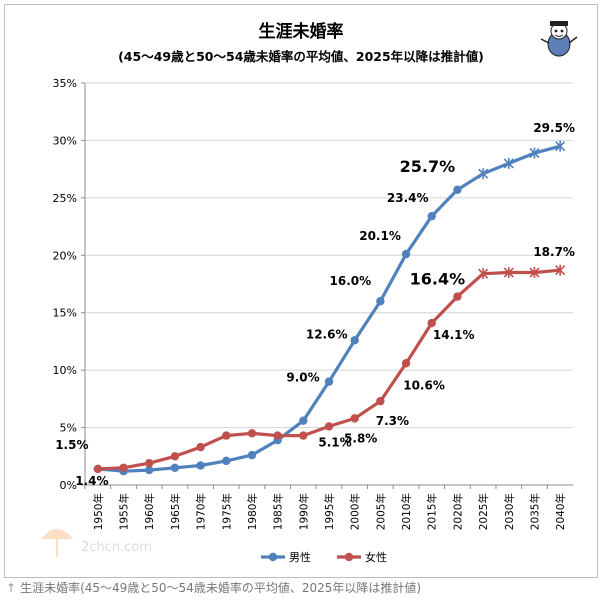 The width and height of the screenshot is (603, 604). Describe the element at coordinates (221, 588) in the screenshot. I see `caption-text: 生涯未婚率(45～49歳と50～54歳未婚率の平均値、2025年以降は推計値)` at that location.